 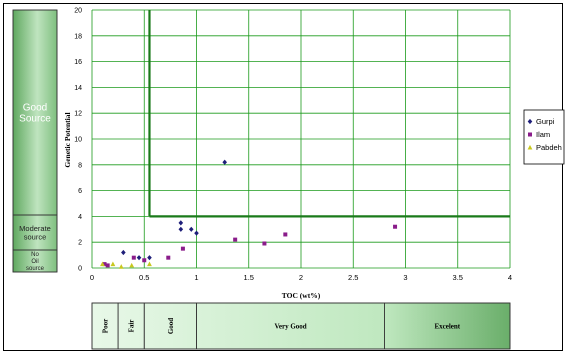 I want to click on left-band-box, so click(x=35, y=261).